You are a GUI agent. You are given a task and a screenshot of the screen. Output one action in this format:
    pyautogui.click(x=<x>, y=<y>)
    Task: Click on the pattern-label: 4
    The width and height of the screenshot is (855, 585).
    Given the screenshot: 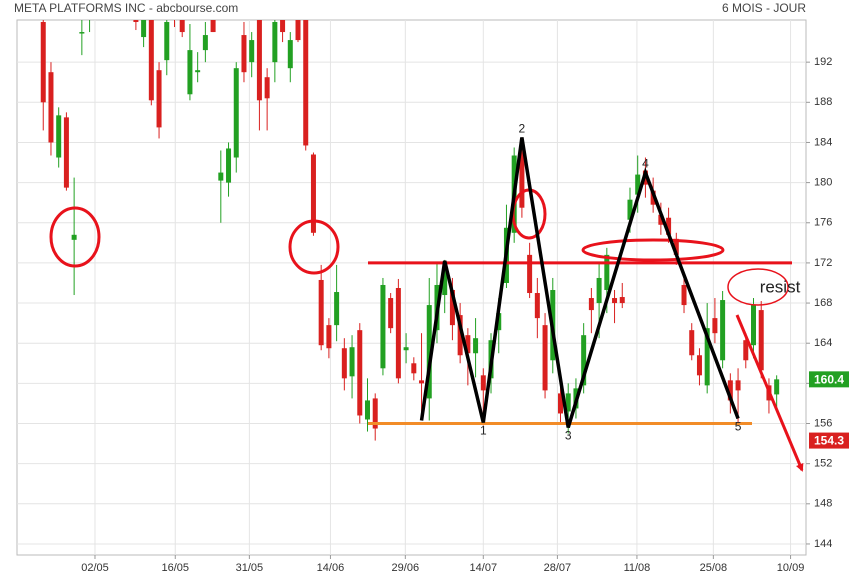 What is the action you would take?
    pyautogui.click(x=645, y=164)
    